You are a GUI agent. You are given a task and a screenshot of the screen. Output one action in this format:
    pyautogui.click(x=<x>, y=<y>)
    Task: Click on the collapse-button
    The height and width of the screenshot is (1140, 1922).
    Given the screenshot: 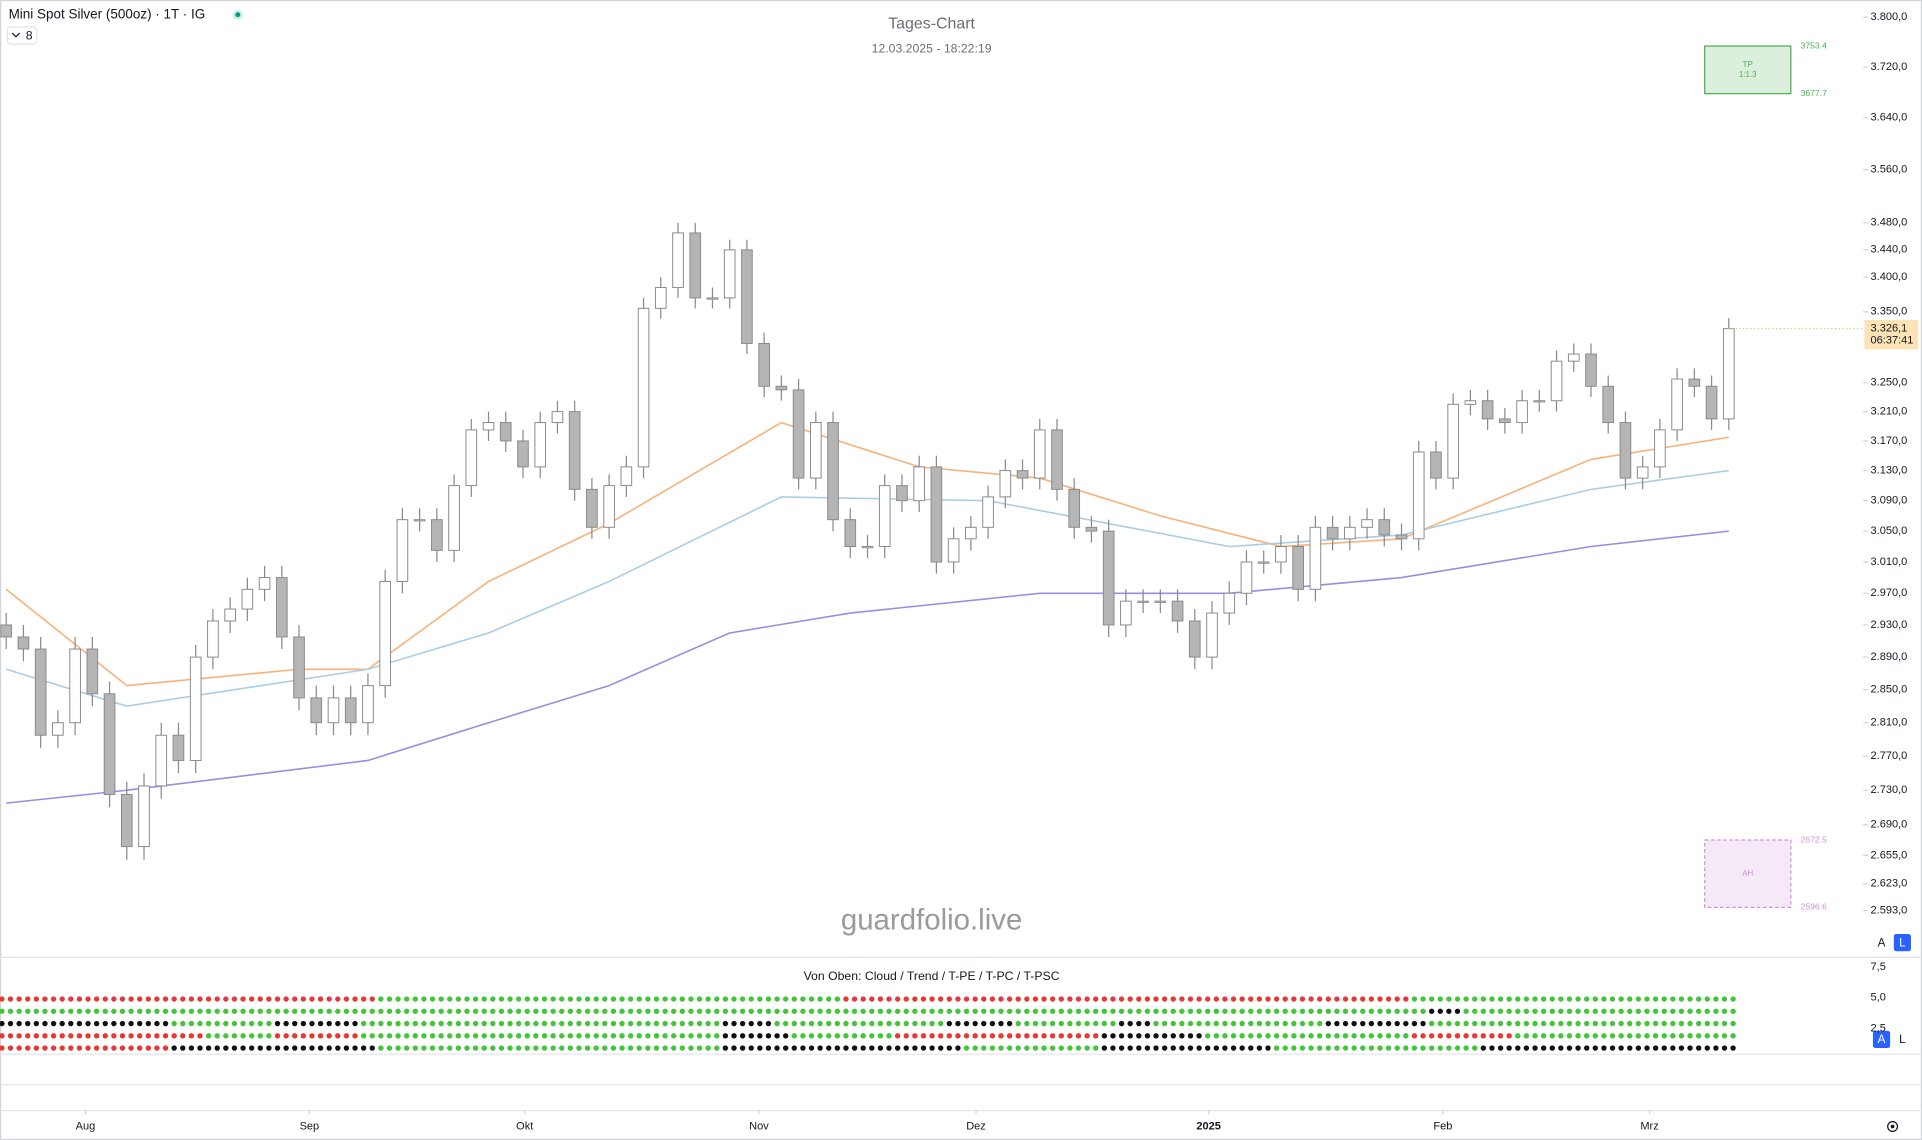 What is the action you would take?
    pyautogui.click(x=22, y=35)
    